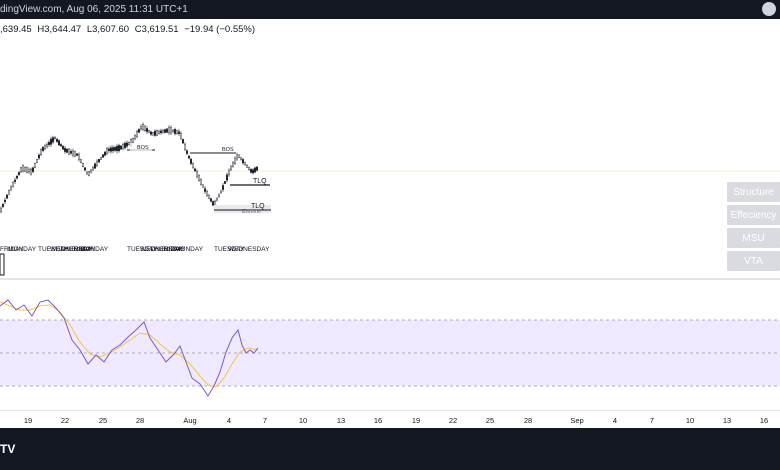 The height and width of the screenshot is (470, 780). I want to click on x-tick: 4, so click(229, 420).